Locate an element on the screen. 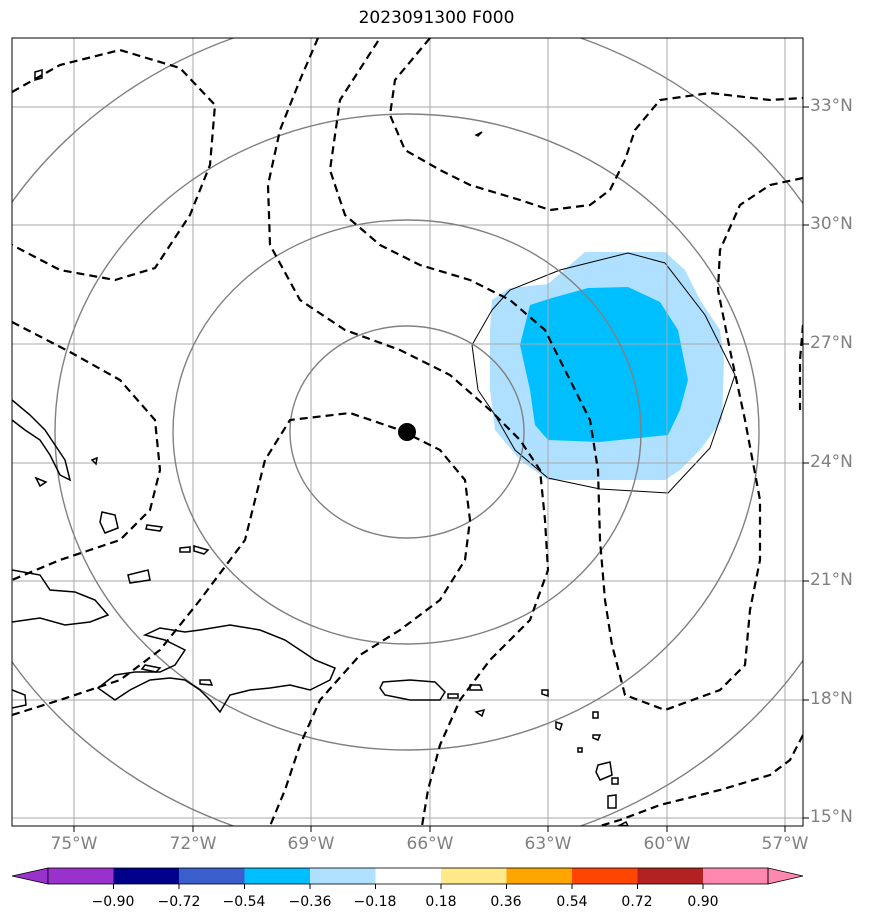 Image resolution: width=873 pixels, height=924 pixels. colorbar-label: 0.72 is located at coordinates (637, 902).